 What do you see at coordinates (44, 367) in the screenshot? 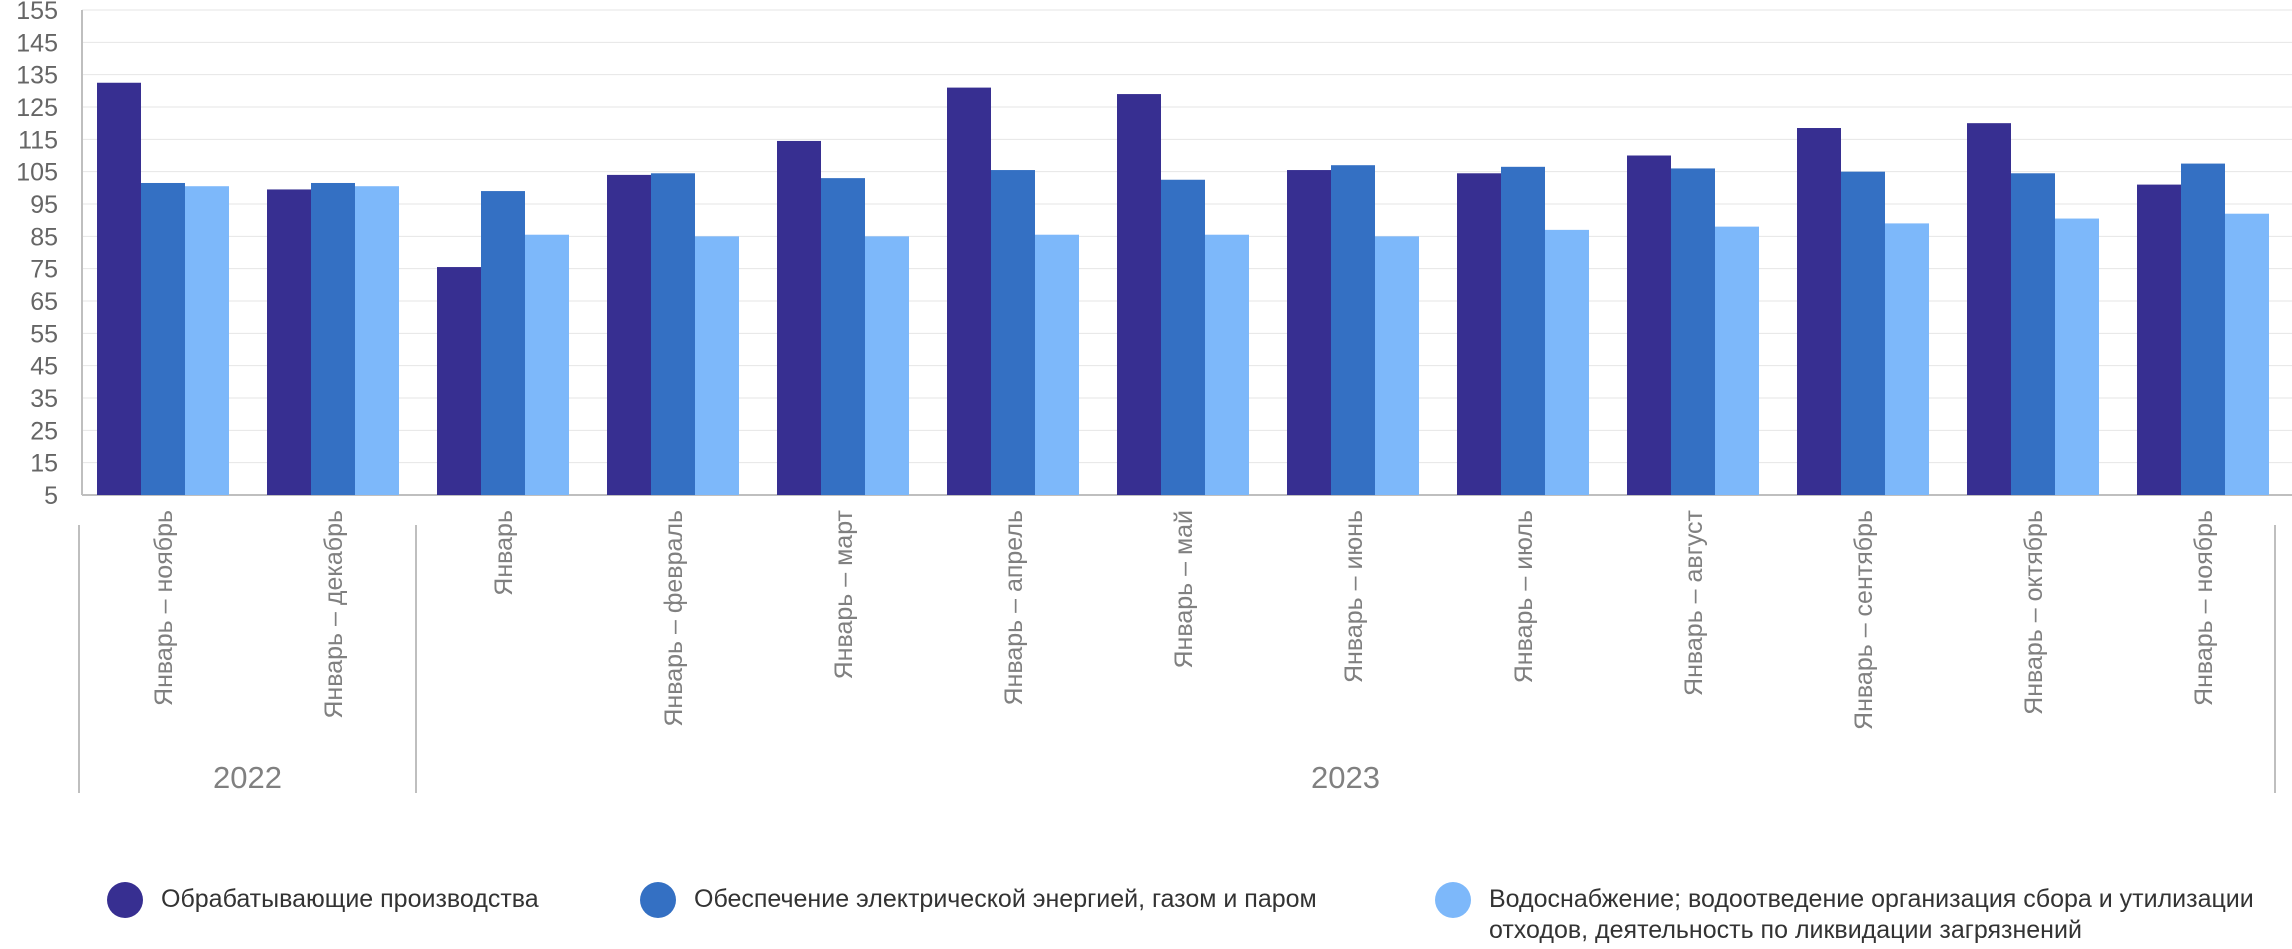
I see `y-tick-label: 45` at bounding box center [44, 367].